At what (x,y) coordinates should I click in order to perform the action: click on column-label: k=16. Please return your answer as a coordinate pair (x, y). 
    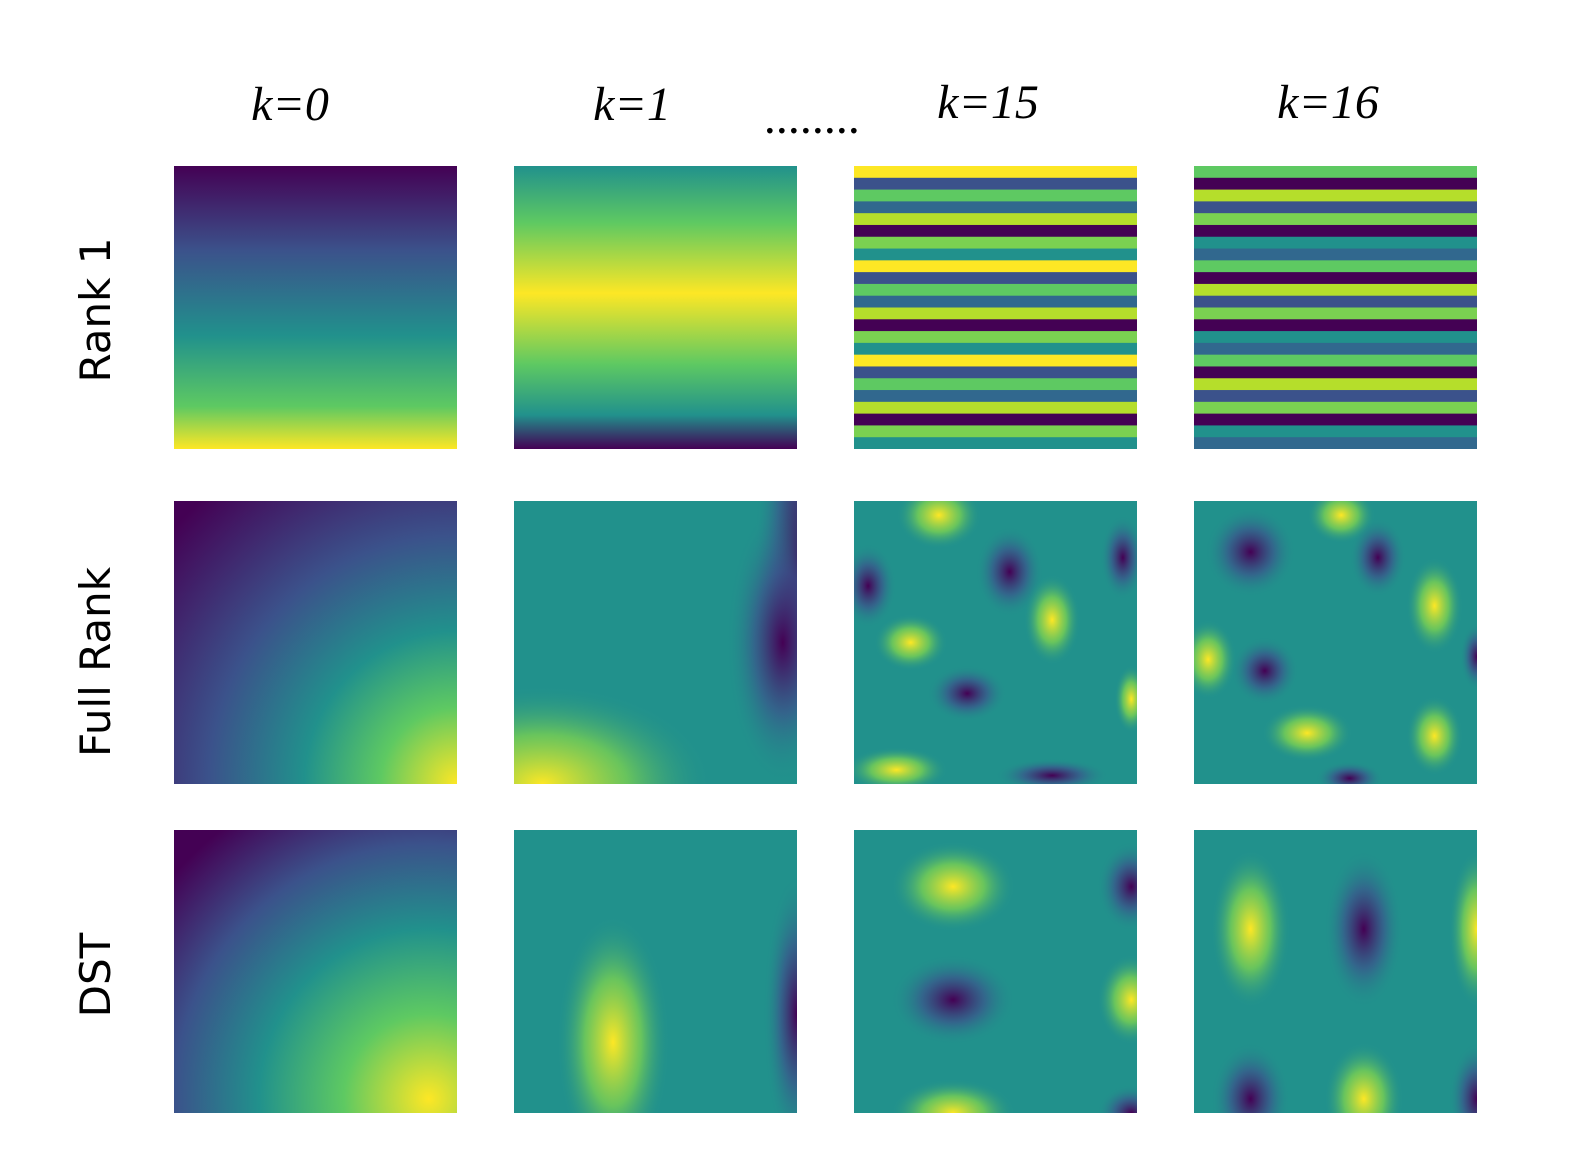
    Looking at the image, I should click on (1328, 102).